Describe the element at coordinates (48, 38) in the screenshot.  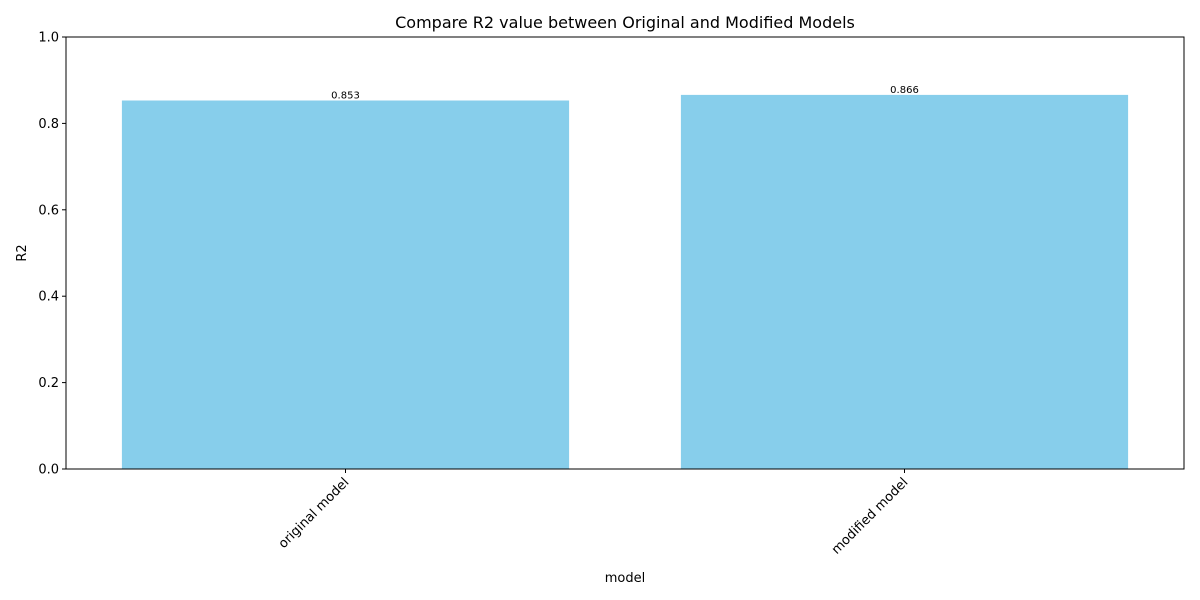
I see `y-tick-label-6: 1.0` at that location.